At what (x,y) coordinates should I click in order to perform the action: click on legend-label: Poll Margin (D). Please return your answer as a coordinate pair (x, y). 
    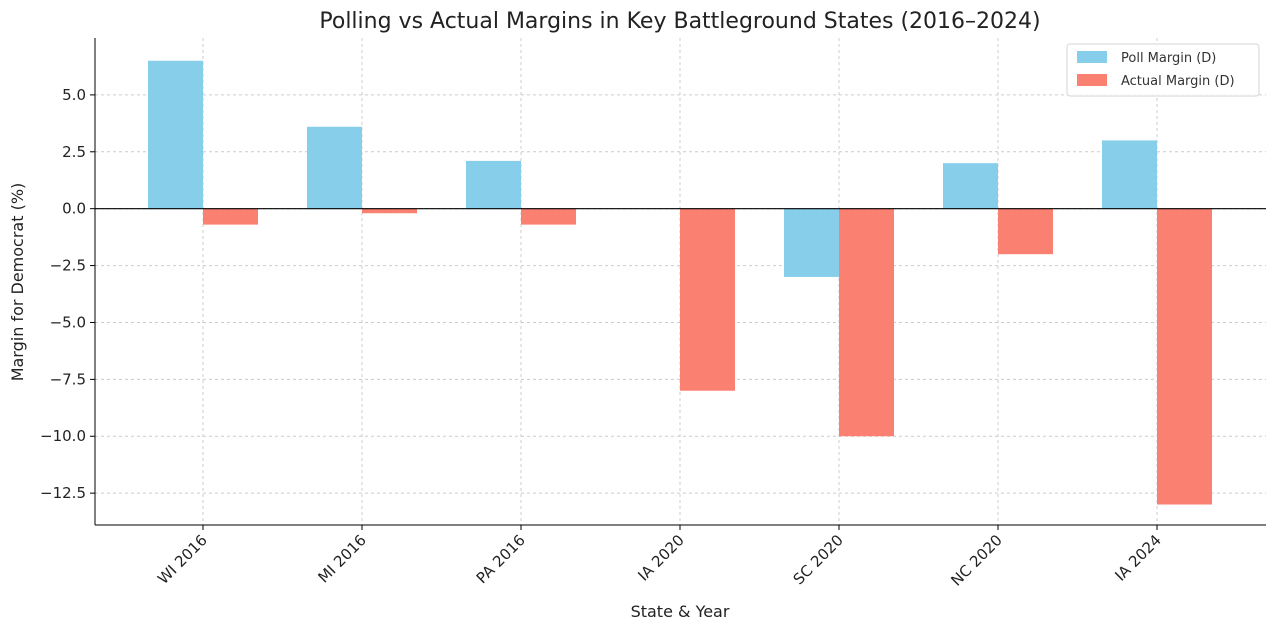
    Looking at the image, I should click on (1168, 58).